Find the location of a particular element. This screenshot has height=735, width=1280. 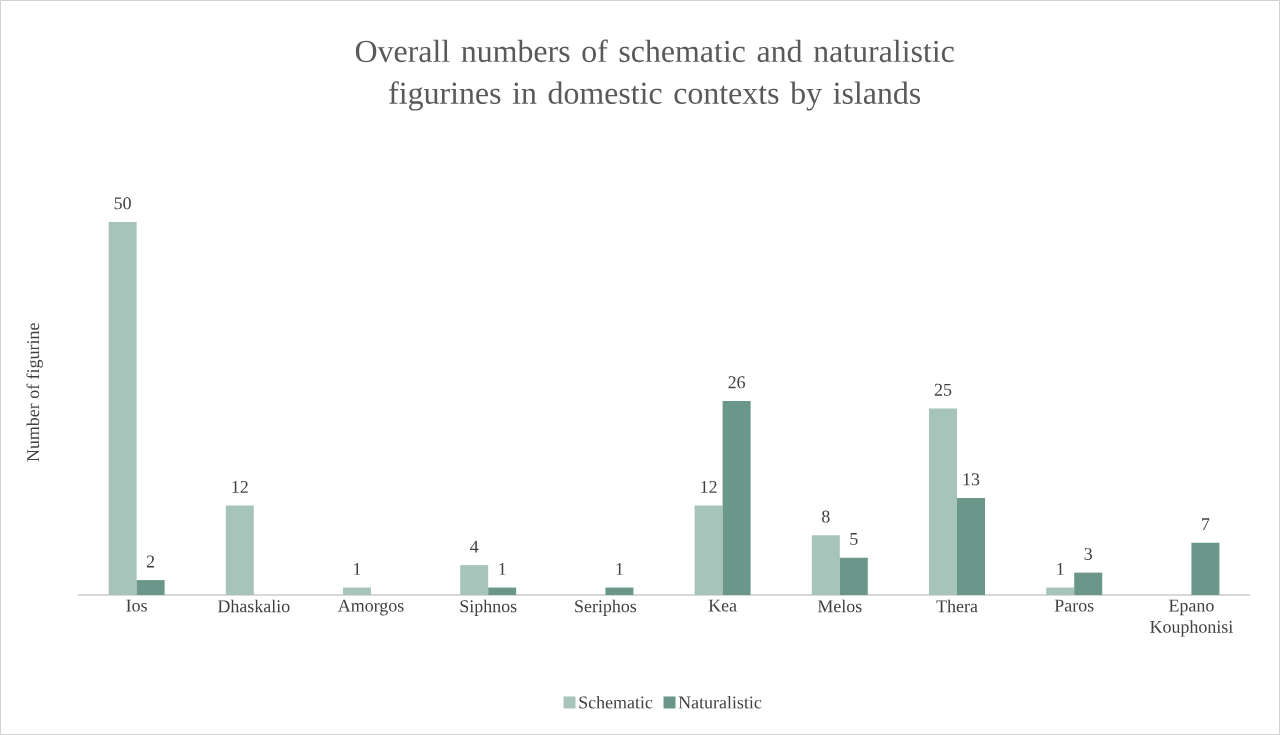

legend-label: Naturalistic is located at coordinates (720, 702).